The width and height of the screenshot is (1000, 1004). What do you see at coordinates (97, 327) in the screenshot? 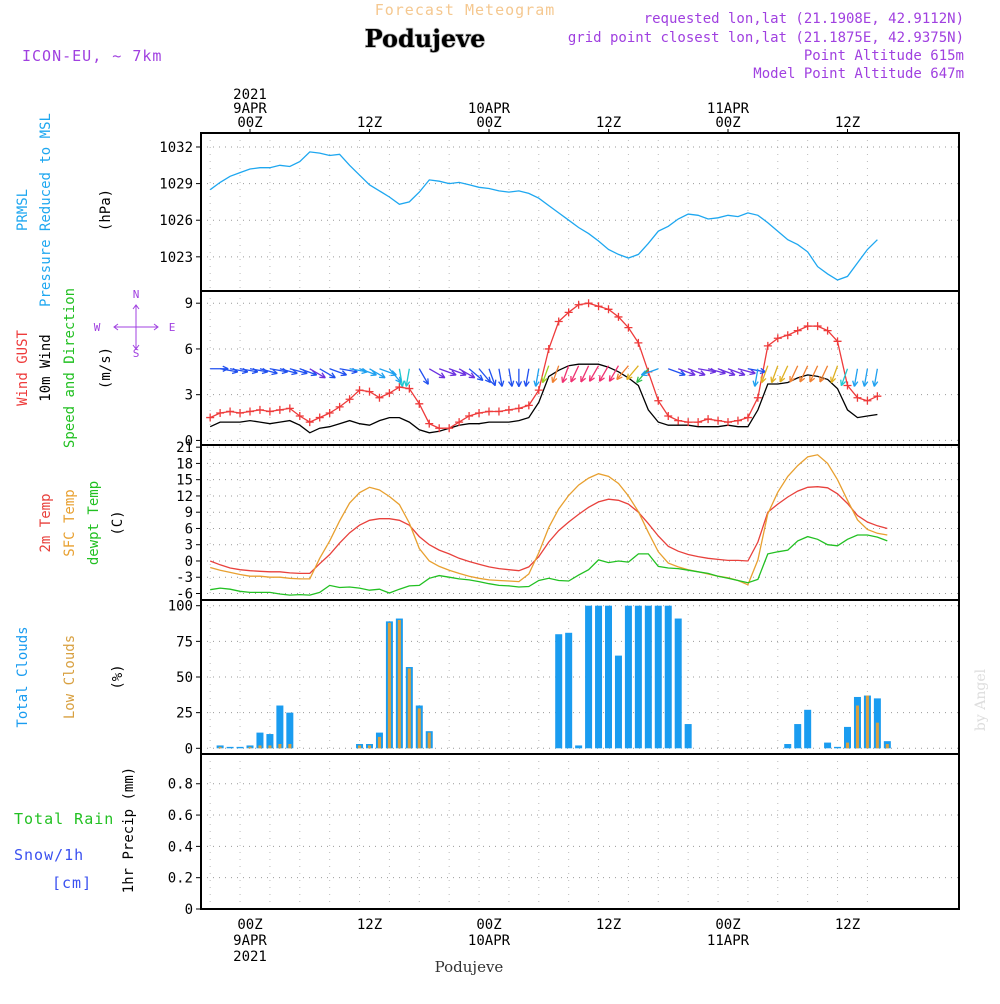
I see `compass-w: W` at bounding box center [97, 327].